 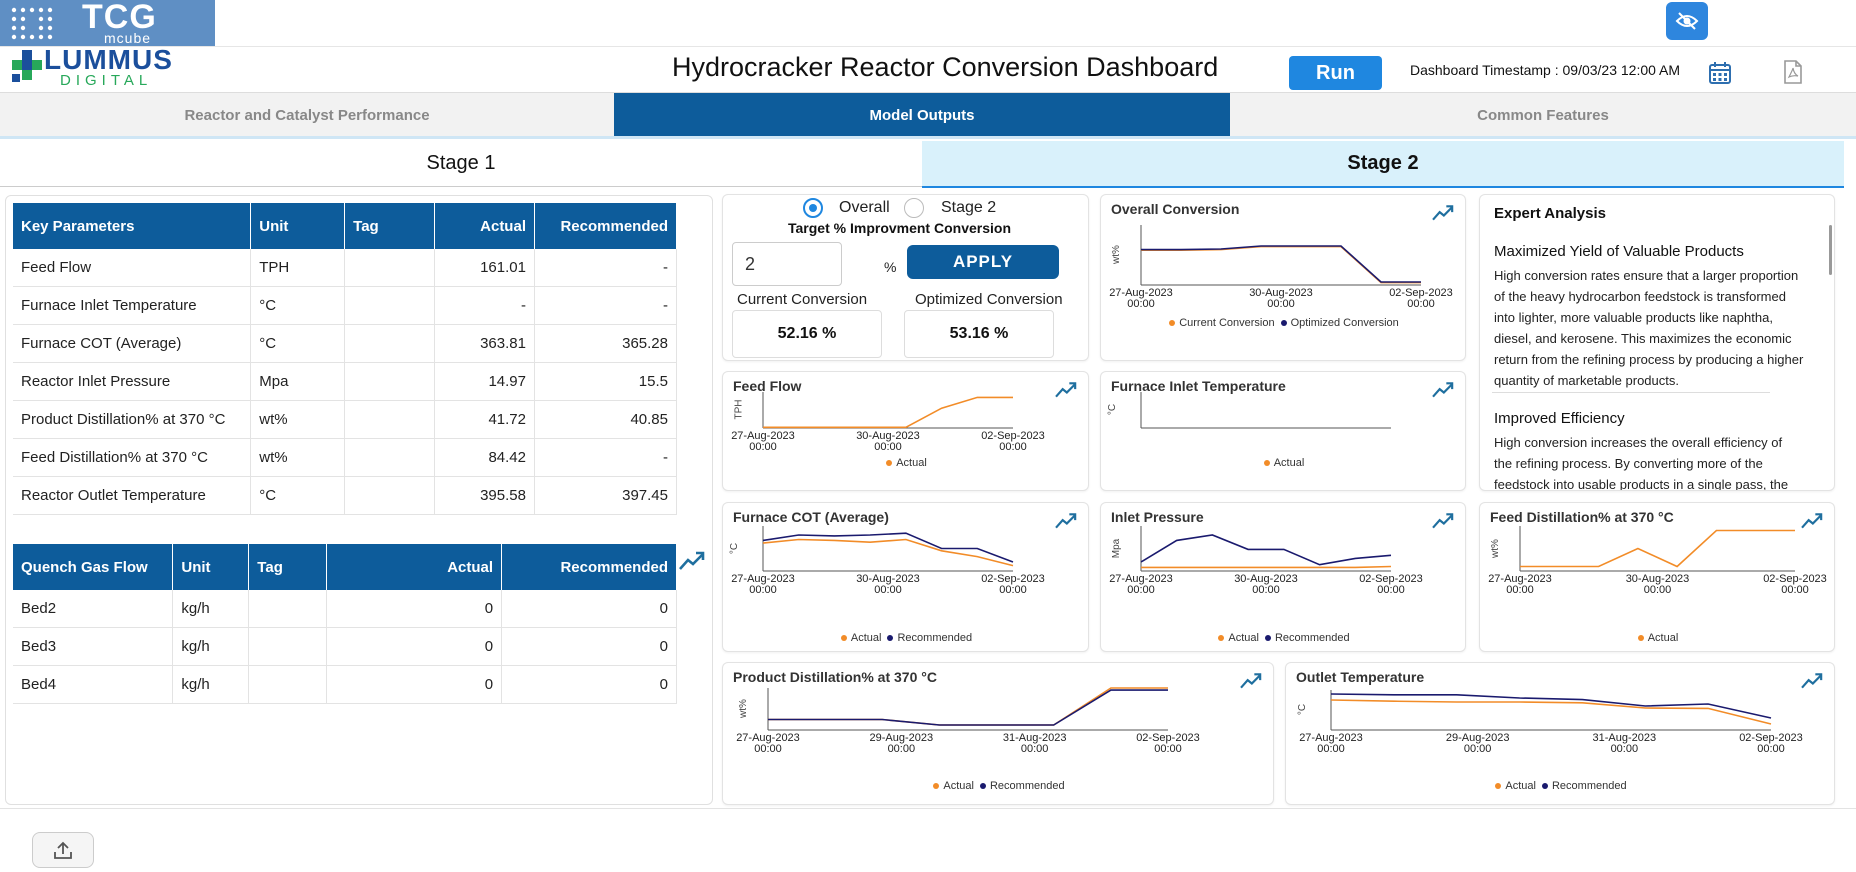 I want to click on legend-item: Optimized Conversion, so click(x=1339, y=323).